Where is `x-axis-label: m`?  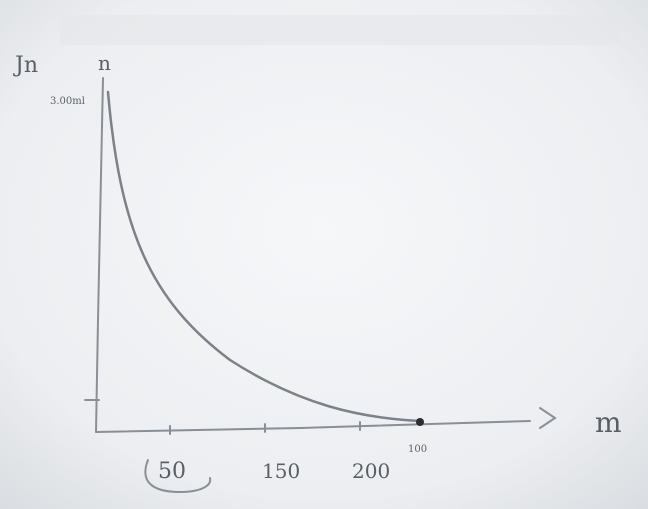 x-axis-label: m is located at coordinates (608, 422).